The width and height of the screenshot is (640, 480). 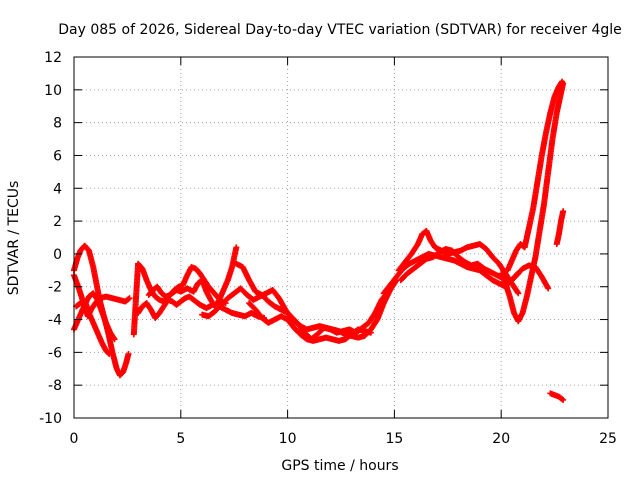 I want to click on y-axis-title: SDTVAR / TECUs, so click(x=14, y=238).